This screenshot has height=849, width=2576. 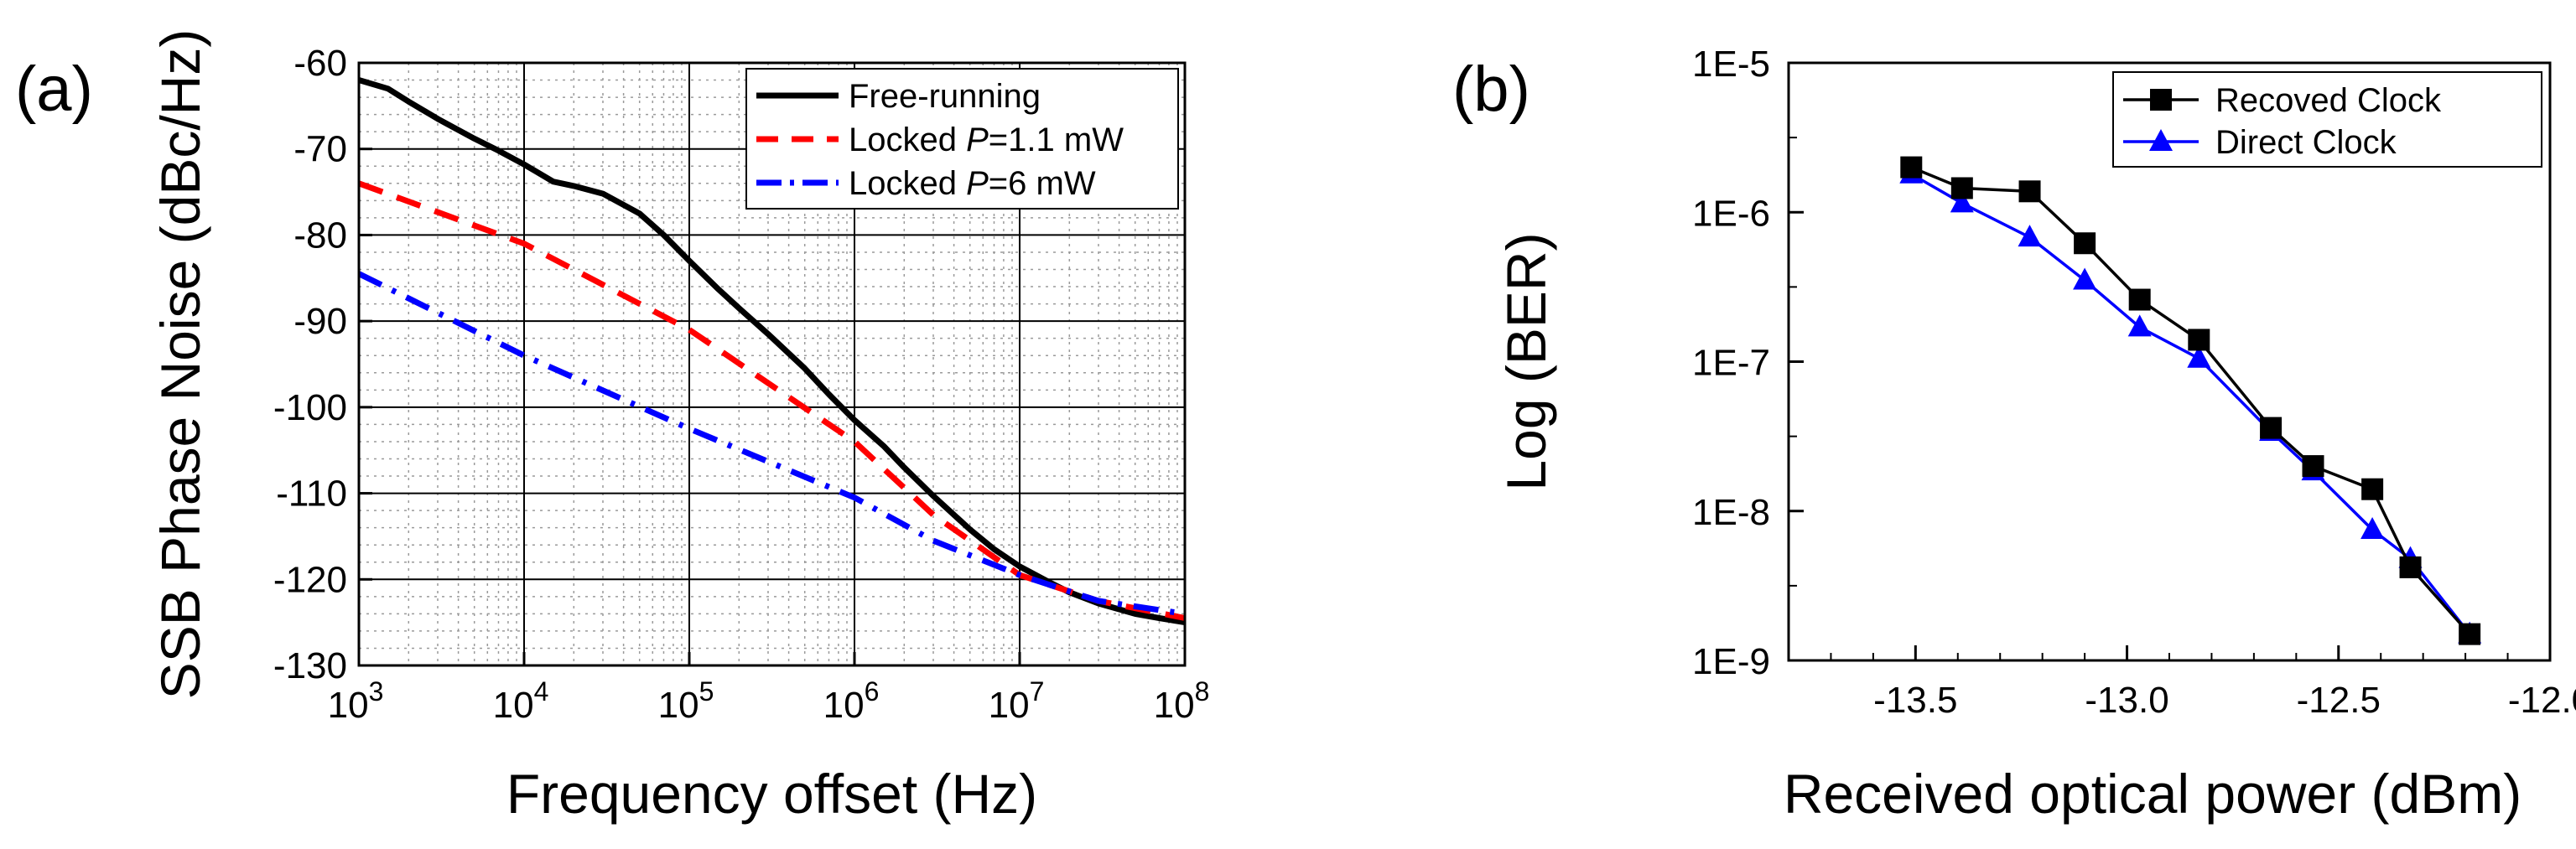 What do you see at coordinates (1731, 512) in the screenshot?
I see `y-tick-label: 1E-8` at bounding box center [1731, 512].